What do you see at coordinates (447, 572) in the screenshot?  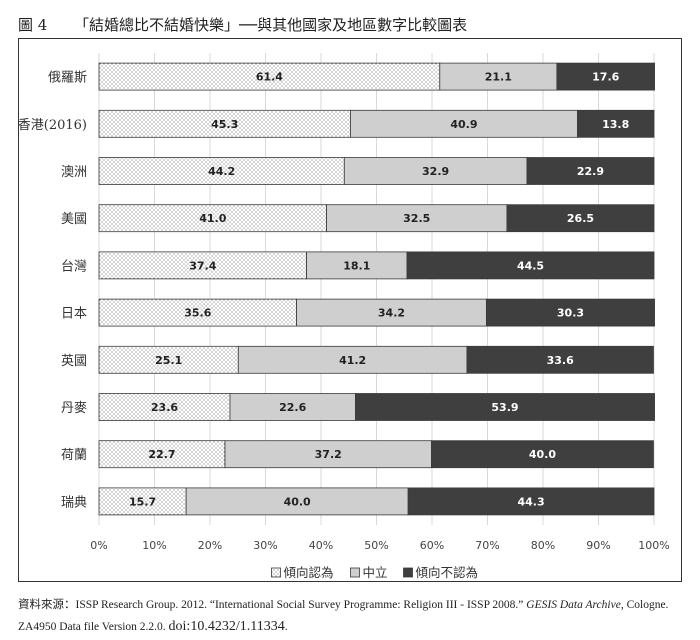 I see `legend-label: 傾向不認為` at bounding box center [447, 572].